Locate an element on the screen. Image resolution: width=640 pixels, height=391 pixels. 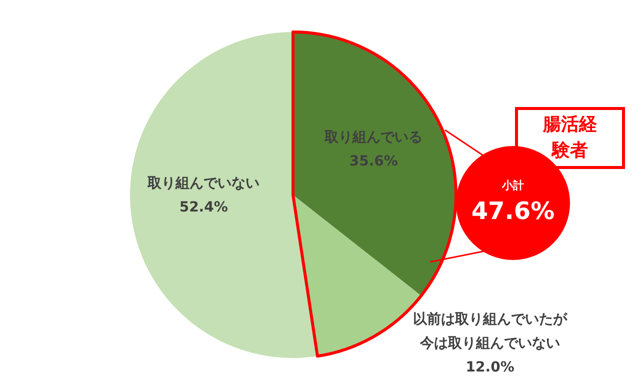
data-label: 52.4% is located at coordinates (203, 207).